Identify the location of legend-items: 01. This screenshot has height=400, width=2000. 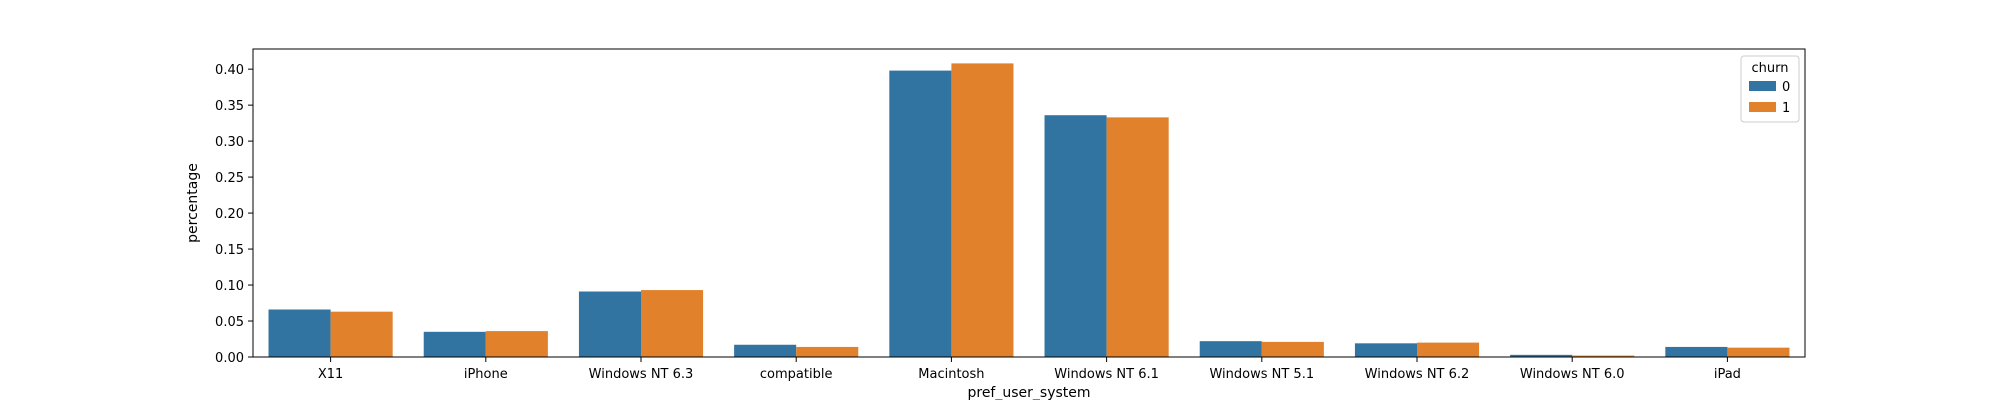
(1769, 98).